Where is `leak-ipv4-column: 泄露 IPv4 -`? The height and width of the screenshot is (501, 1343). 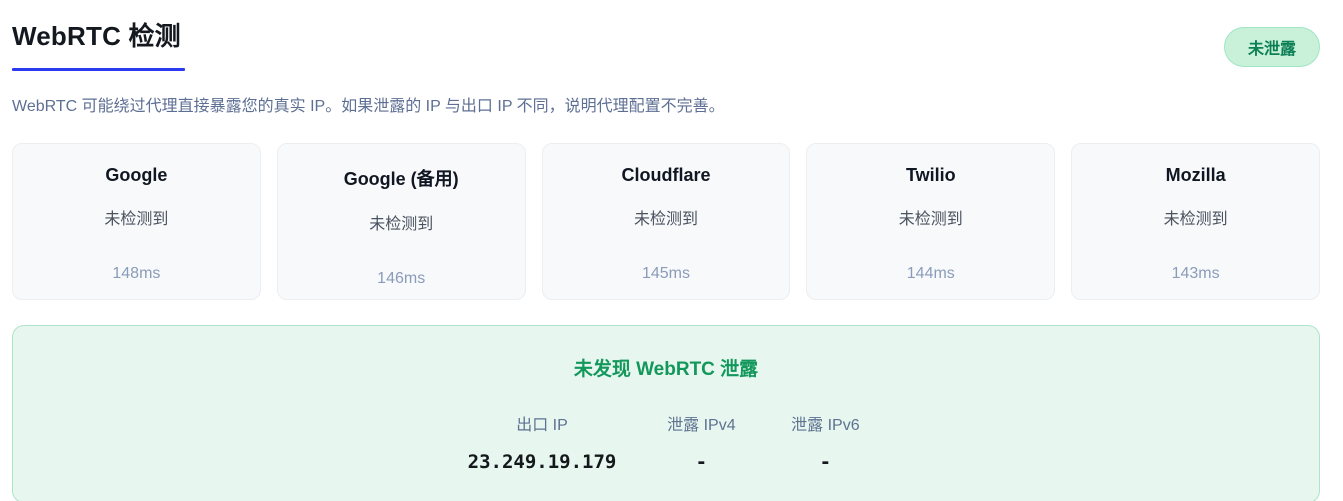
leak-ipv4-column: 泄露 IPv4 - is located at coordinates (701, 442).